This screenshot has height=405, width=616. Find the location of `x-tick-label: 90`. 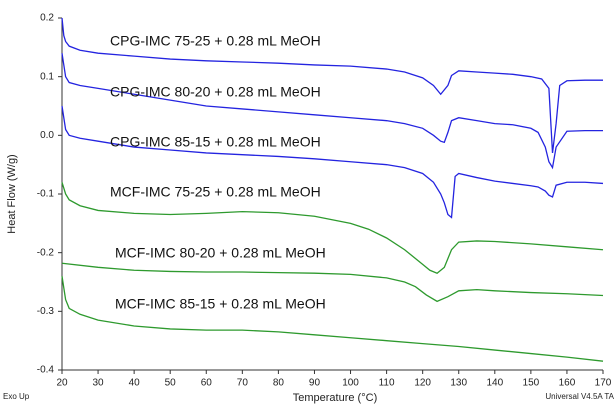

x-tick-label: 90 is located at coordinates (315, 383).